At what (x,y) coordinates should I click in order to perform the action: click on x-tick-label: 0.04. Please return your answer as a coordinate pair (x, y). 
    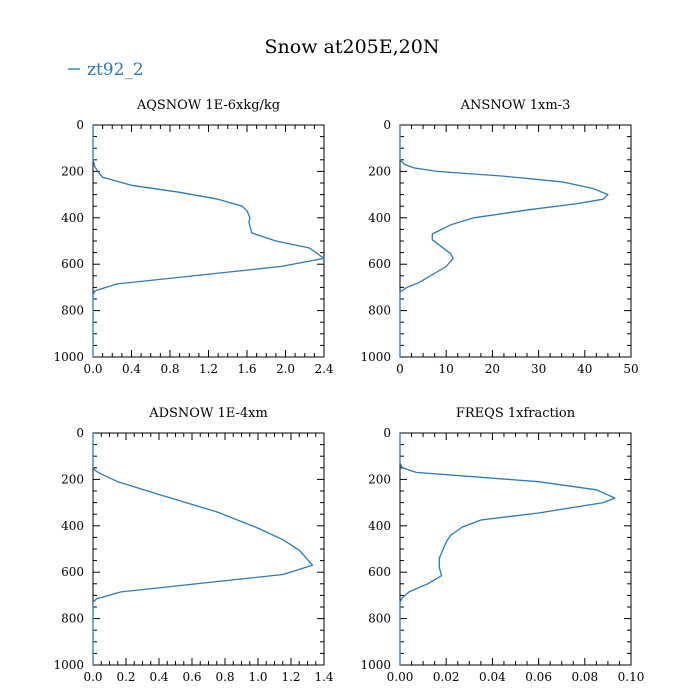
    Looking at the image, I should click on (492, 677).